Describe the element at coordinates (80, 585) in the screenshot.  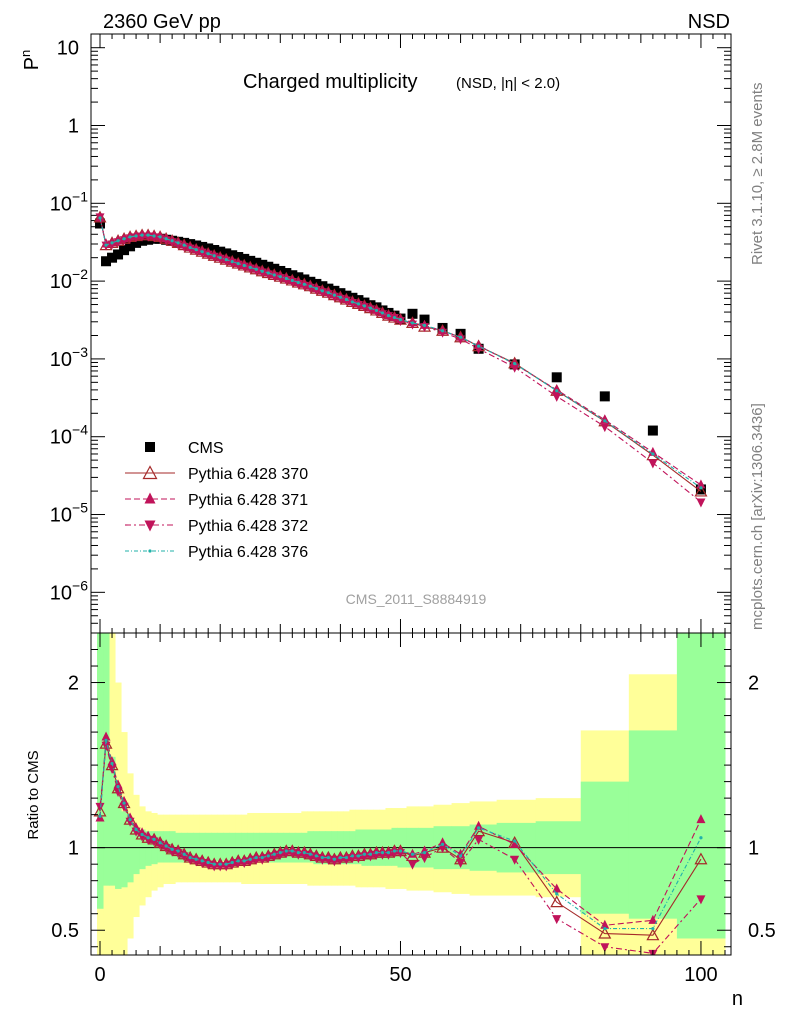
I see `y-tick-label-exponent: −6` at that location.